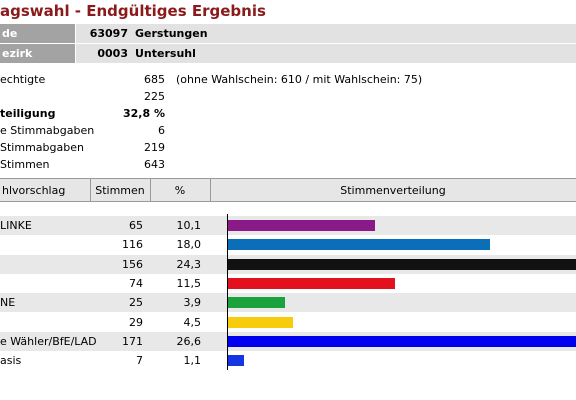 This screenshot has height=400, width=576. Describe the element at coordinates (132, 245) in the screenshot. I see `row-votes: 116` at that location.